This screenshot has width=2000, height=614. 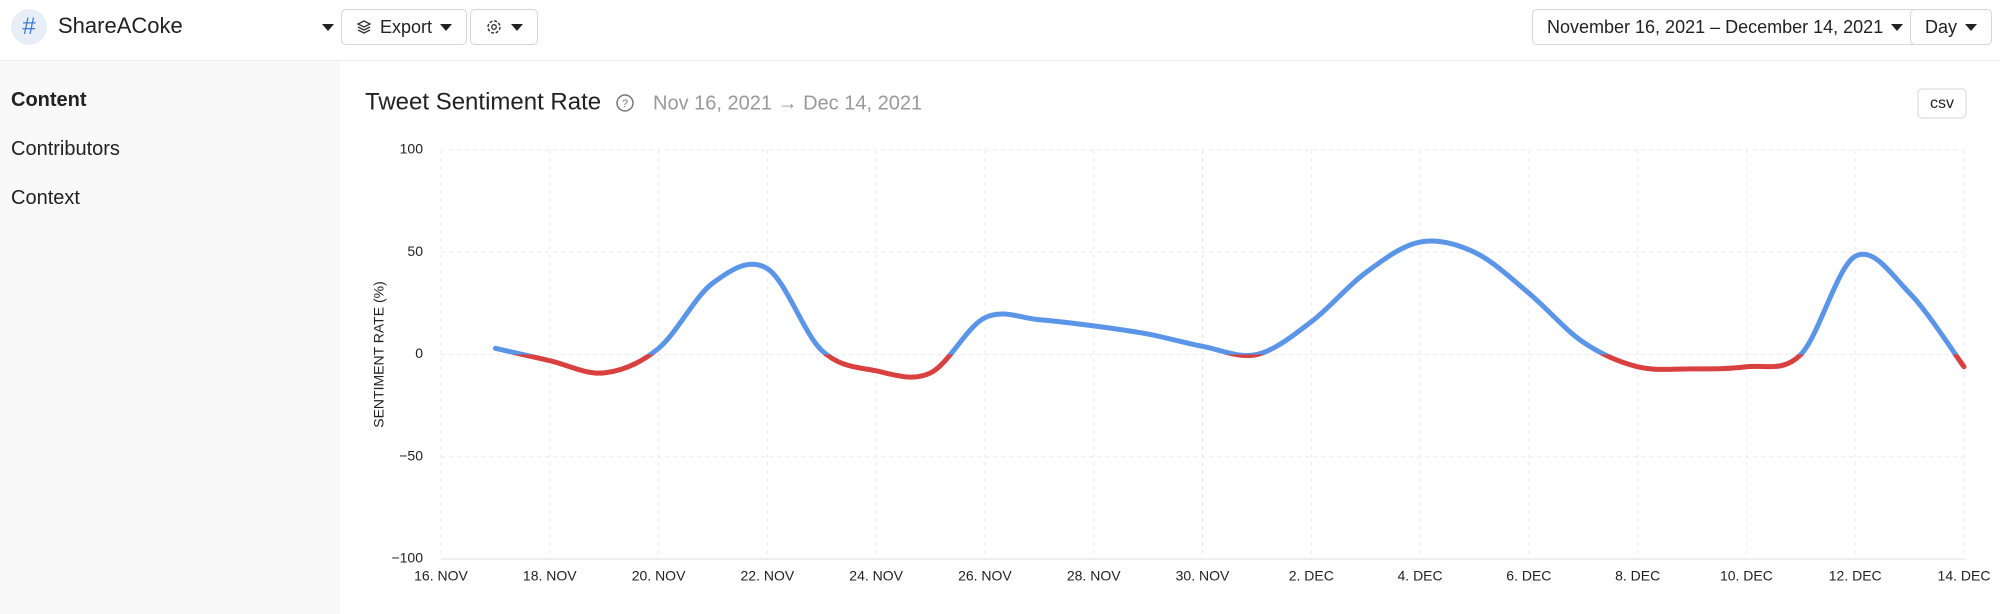 I want to click on x-tick-label: 22. NOV, so click(x=768, y=576).